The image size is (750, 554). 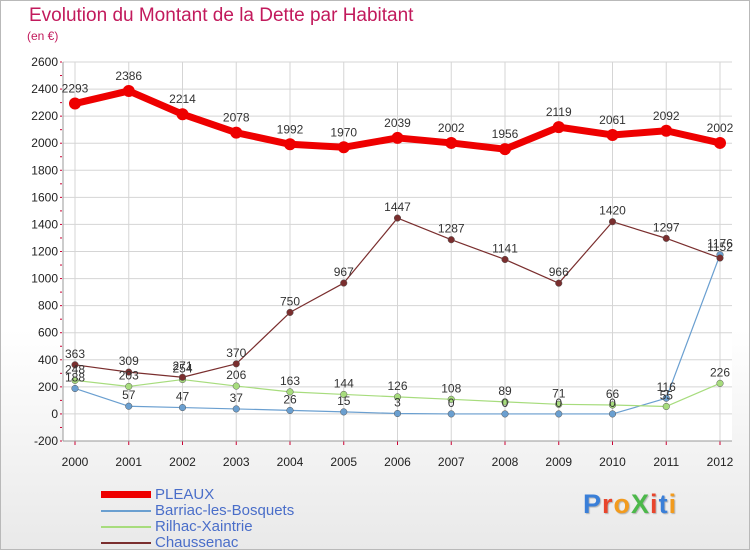 What do you see at coordinates (182, 99) in the screenshot?
I see `data-label: 2214` at bounding box center [182, 99].